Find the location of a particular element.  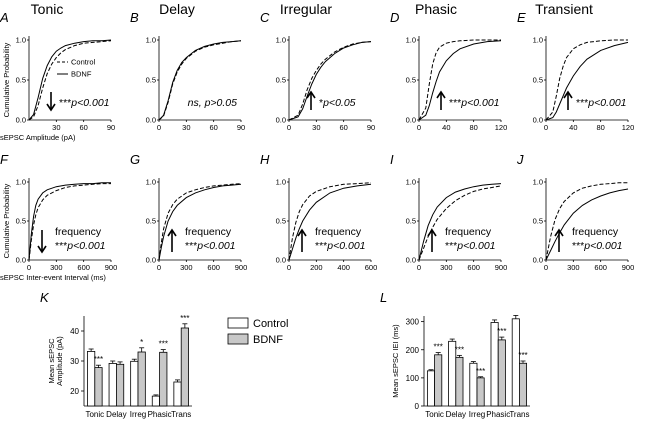

legend-control-label: Control is located at coordinates (270, 324).